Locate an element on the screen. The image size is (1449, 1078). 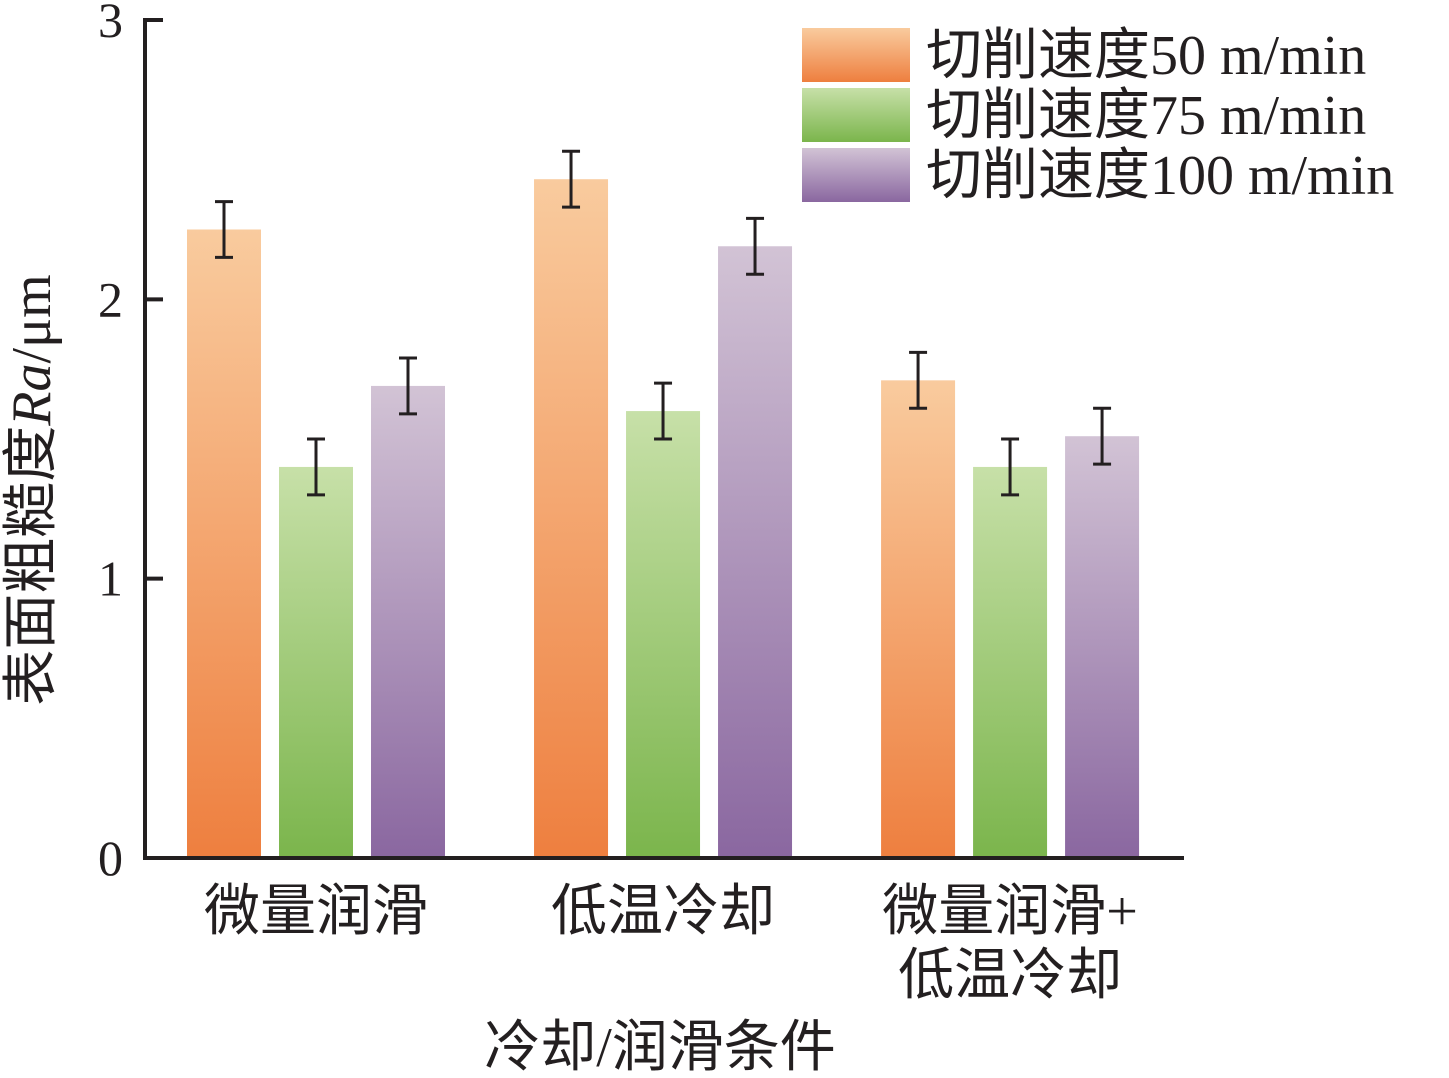
x-category-label: 微量润滑+ is located at coordinates (1010, 912).